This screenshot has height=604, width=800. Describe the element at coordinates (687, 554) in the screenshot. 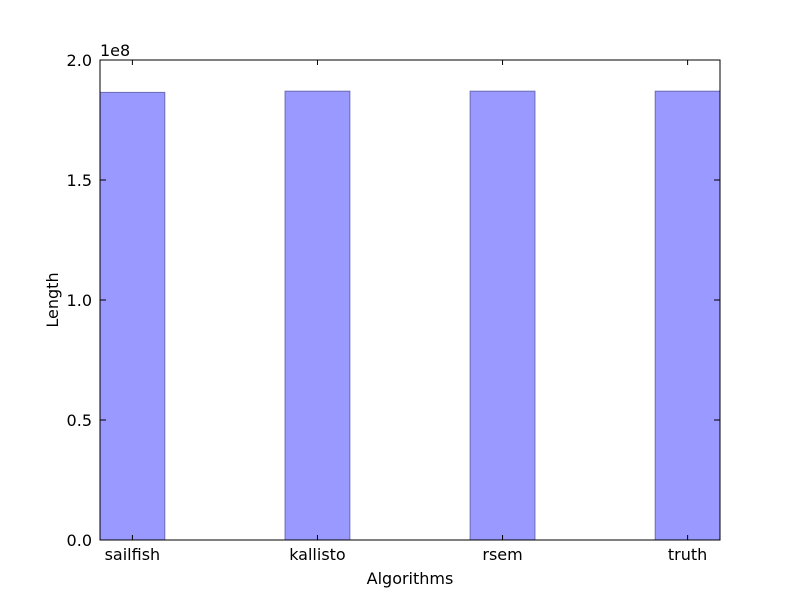

I see `x-tick-label-truth: truth` at that location.